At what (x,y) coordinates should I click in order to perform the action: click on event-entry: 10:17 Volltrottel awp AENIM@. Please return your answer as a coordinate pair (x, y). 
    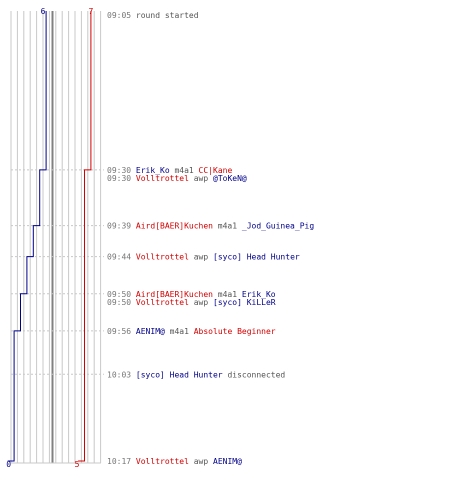
    Looking at the image, I should click on (174, 461).